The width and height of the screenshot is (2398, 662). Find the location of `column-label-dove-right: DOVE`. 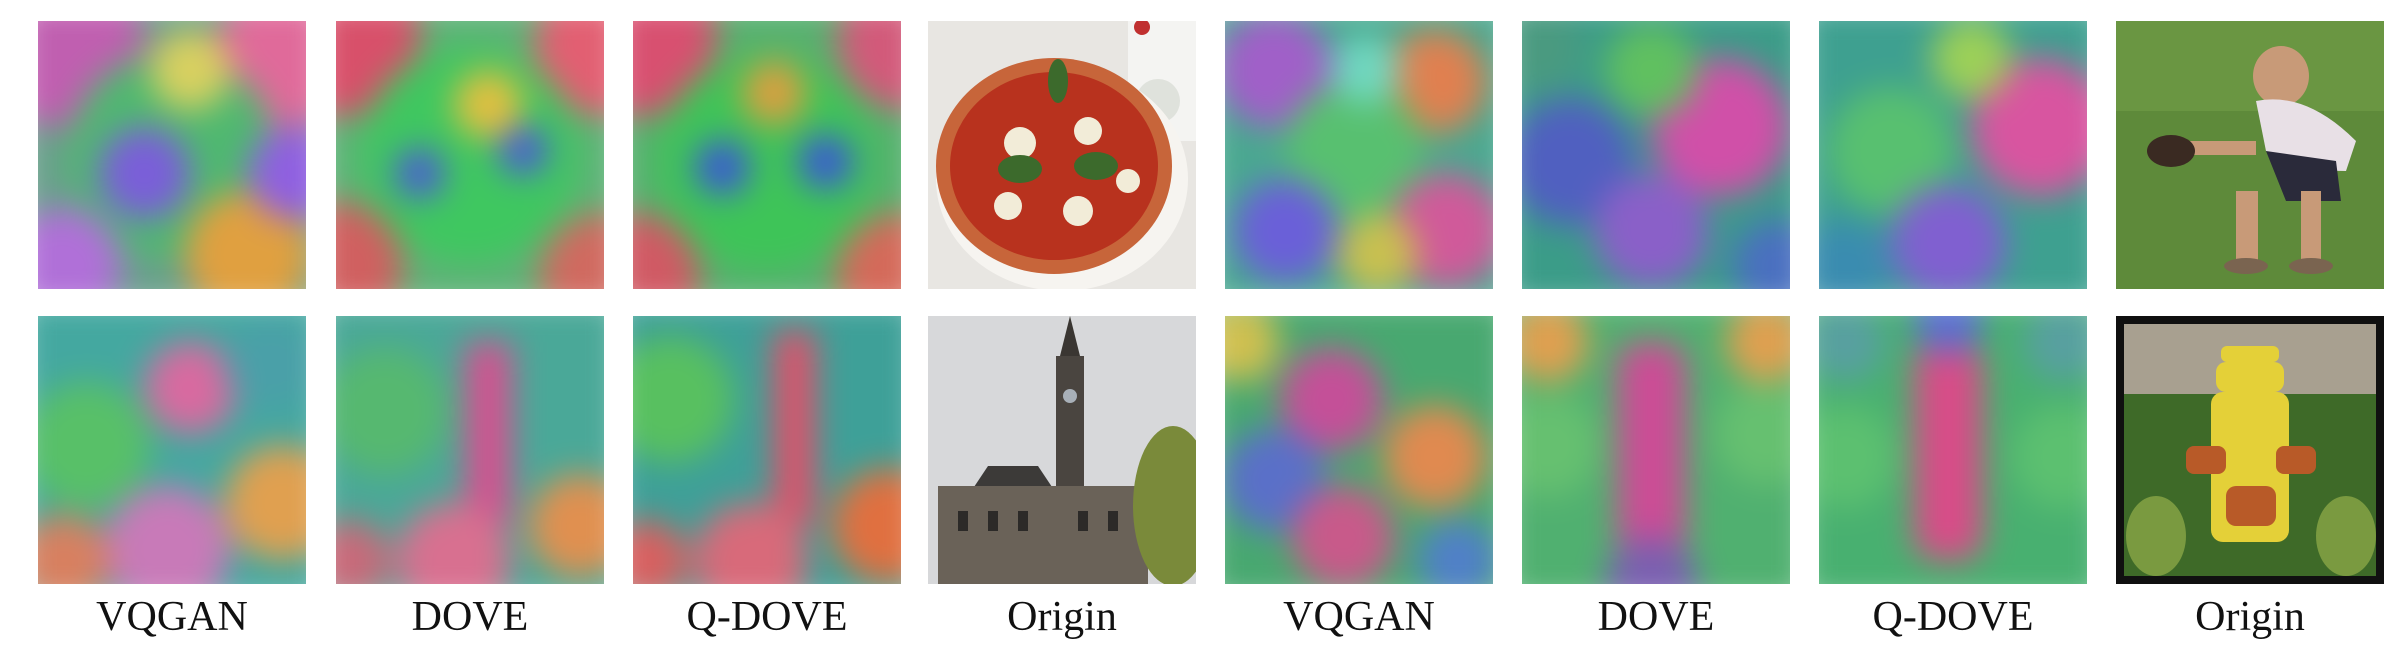

column-label-dove-right: DOVE is located at coordinates (1656, 617).